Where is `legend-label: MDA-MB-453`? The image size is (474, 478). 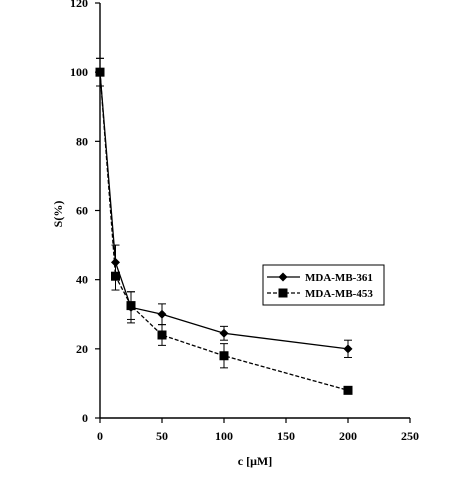 legend-label: MDA-MB-453 is located at coordinates (339, 294).